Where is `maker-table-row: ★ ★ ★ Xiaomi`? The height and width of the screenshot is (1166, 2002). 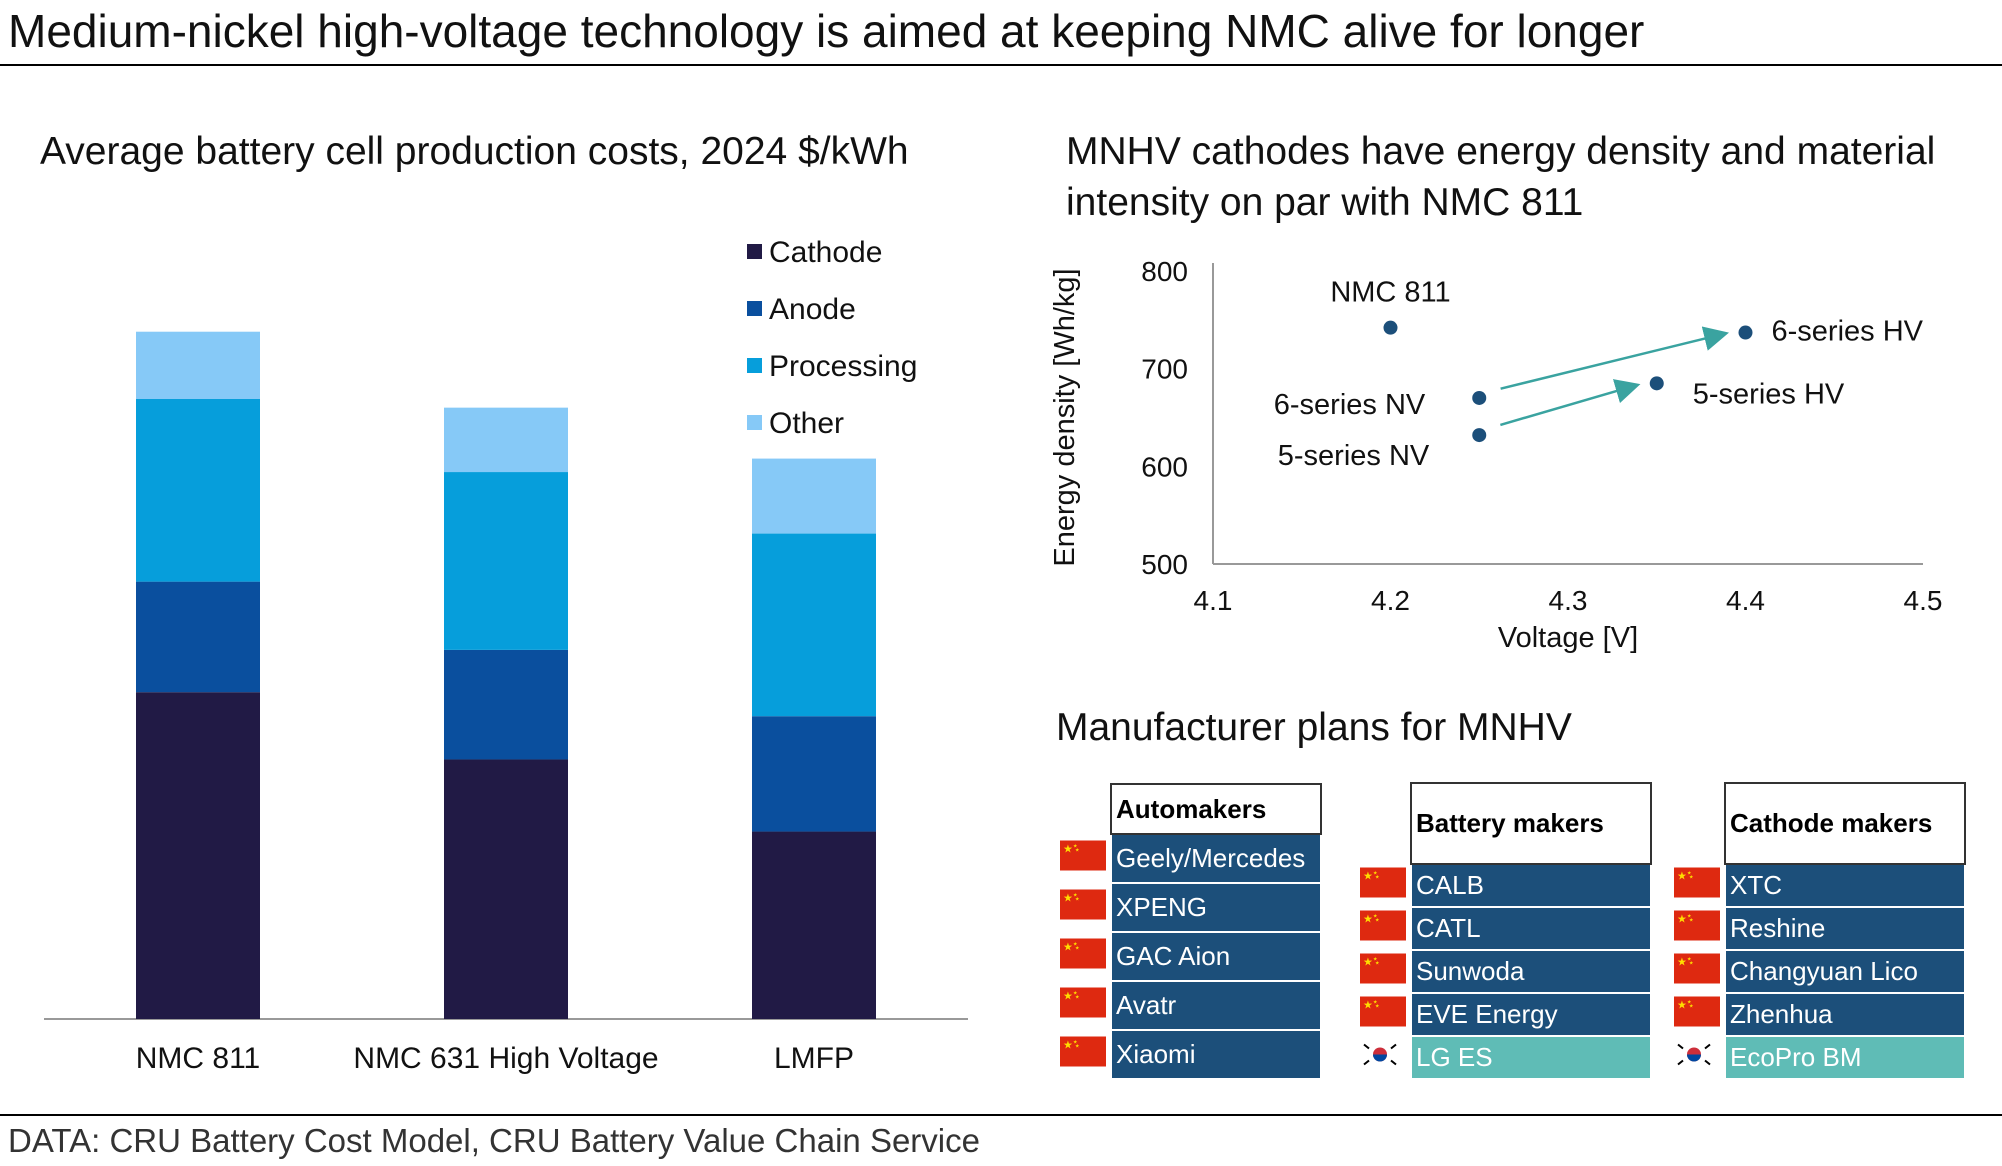
maker-table-row: ★ ★ ★ Xiaomi is located at coordinates (1191, 1054).